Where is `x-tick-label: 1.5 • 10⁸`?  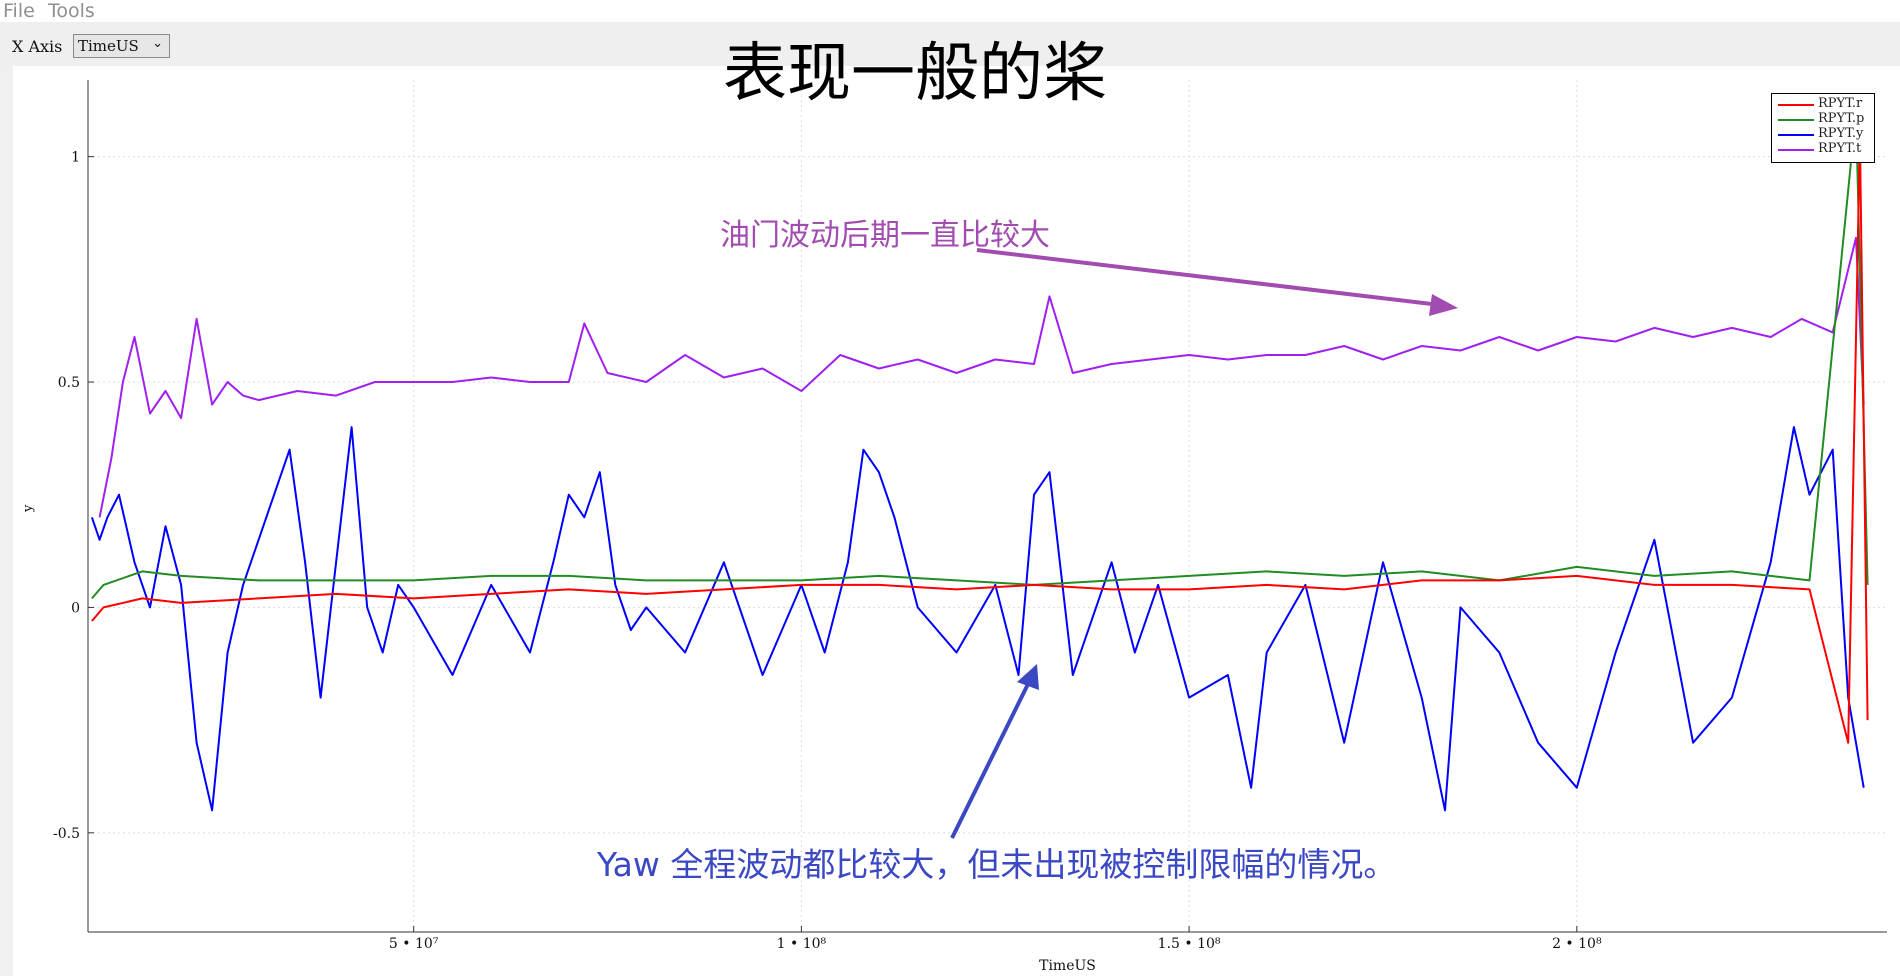
x-tick-label: 1.5 • 10⁸ is located at coordinates (1189, 944).